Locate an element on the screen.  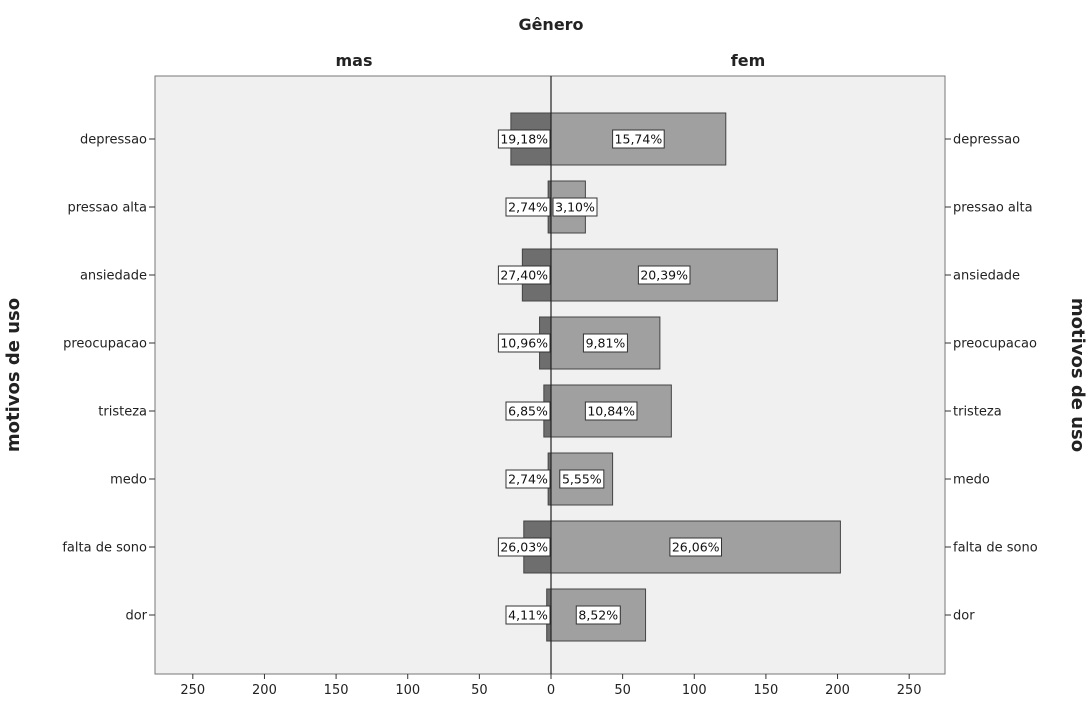
category-label-left-preocupacao: preocupacao is located at coordinates (105, 344).